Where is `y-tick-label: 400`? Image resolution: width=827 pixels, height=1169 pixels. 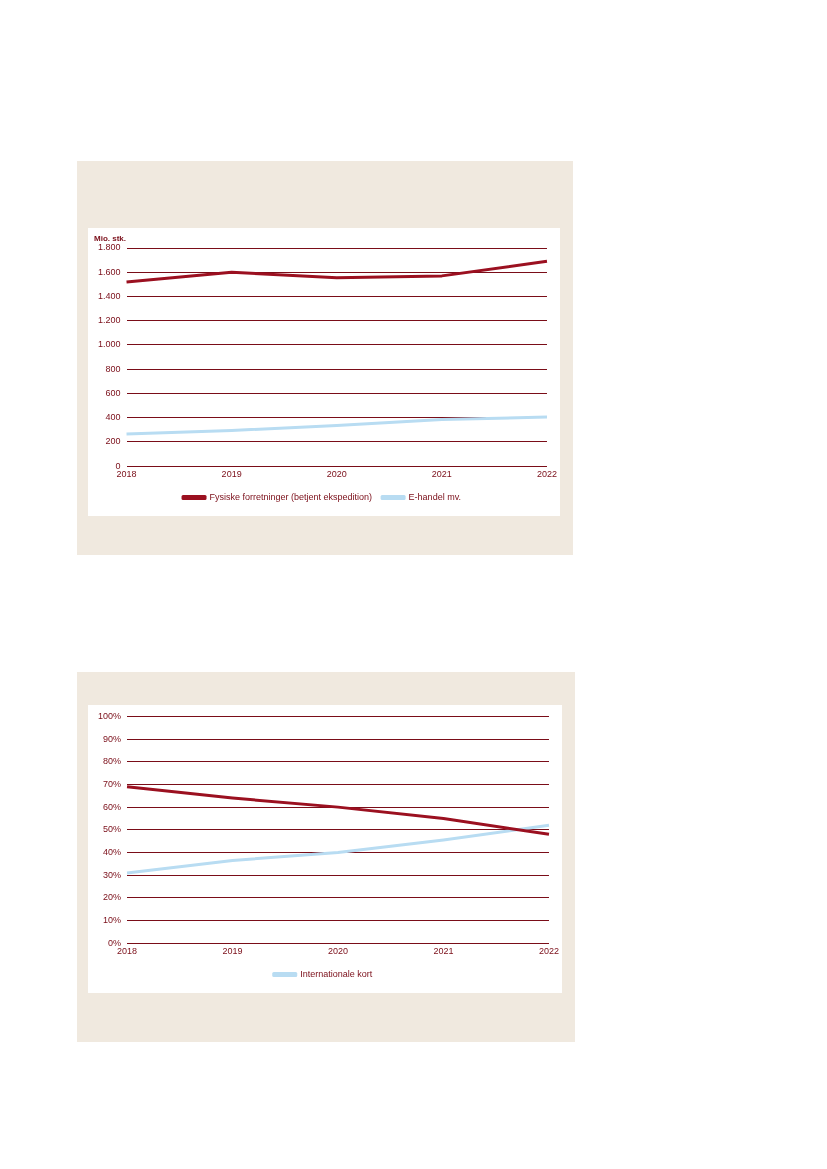 y-tick-label: 400 is located at coordinates (113, 417).